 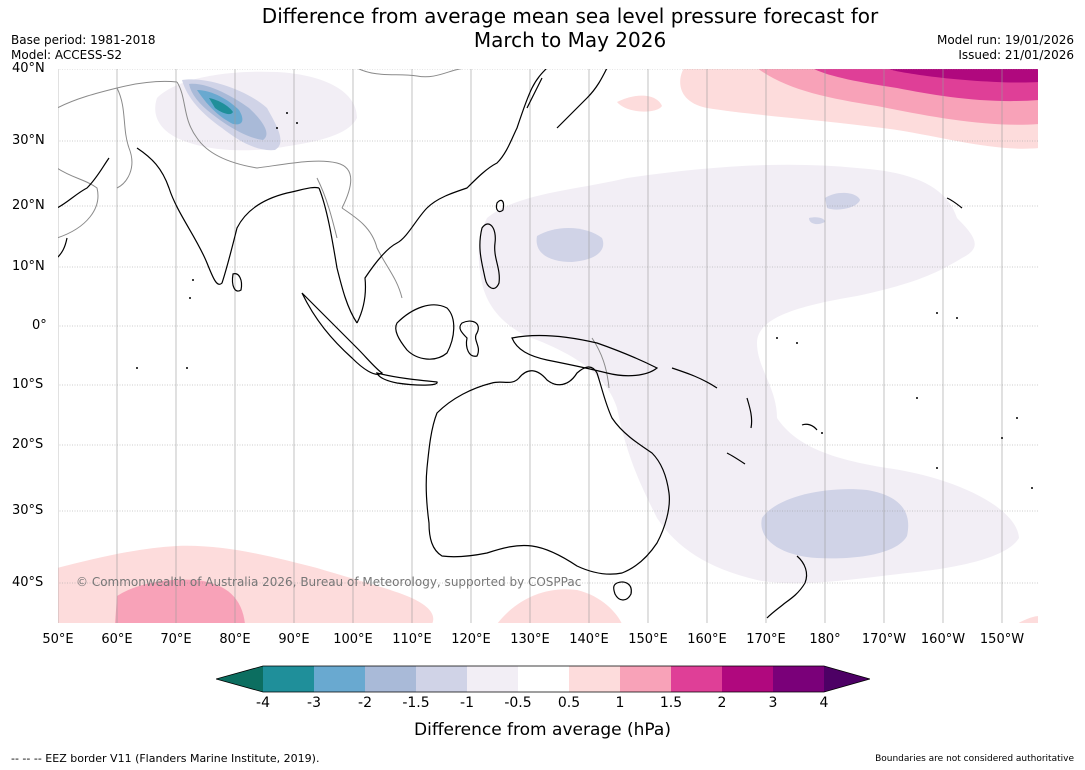 I want to click on border-india-pakistan, so click(x=217, y=125).